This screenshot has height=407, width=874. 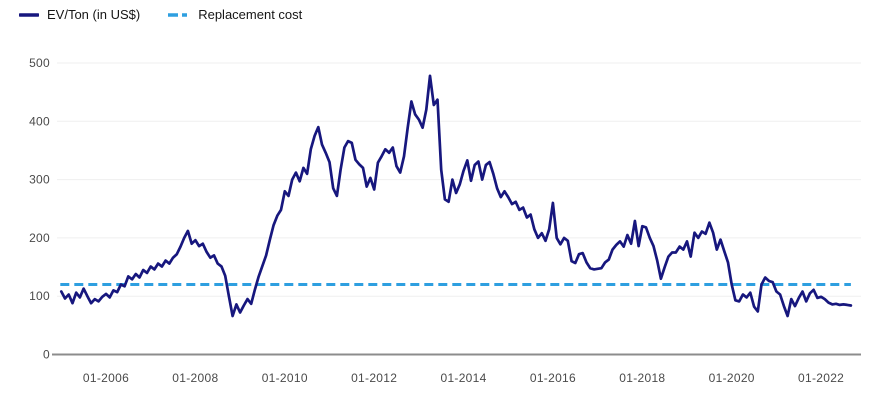 I want to click on x-tick-label: 01-2014, so click(x=463, y=378).